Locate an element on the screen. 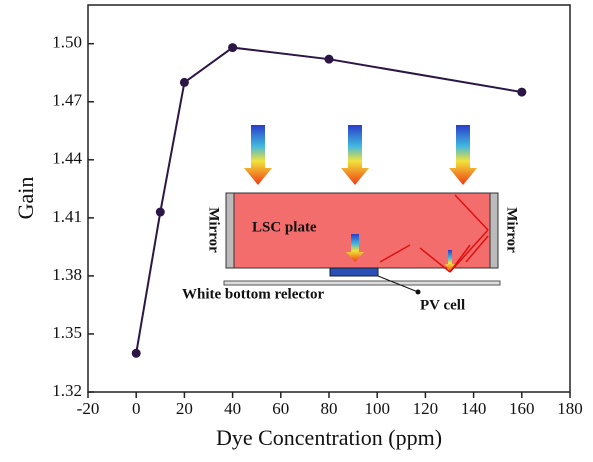  pv-cell is located at coordinates (354, 272).